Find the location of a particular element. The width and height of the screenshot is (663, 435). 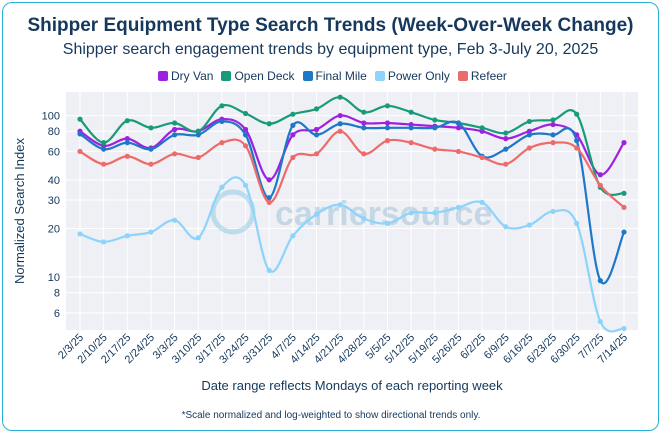

legend-item-dry-van: Dry Van is located at coordinates (185, 76).